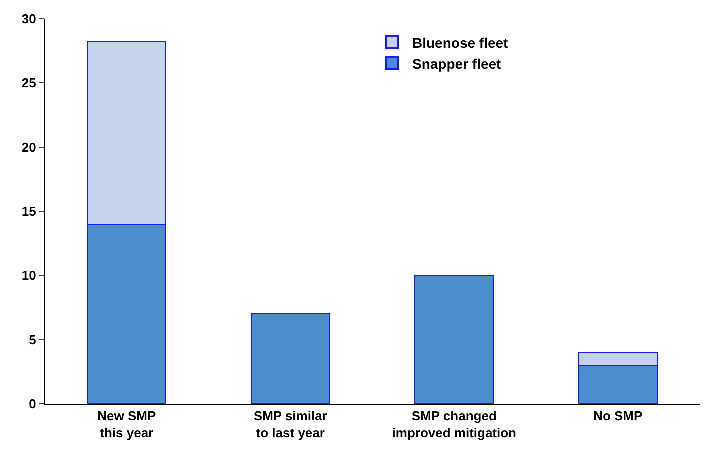  Describe the element at coordinates (29, 83) in the screenshot. I see `y-tick-label: 25` at that location.